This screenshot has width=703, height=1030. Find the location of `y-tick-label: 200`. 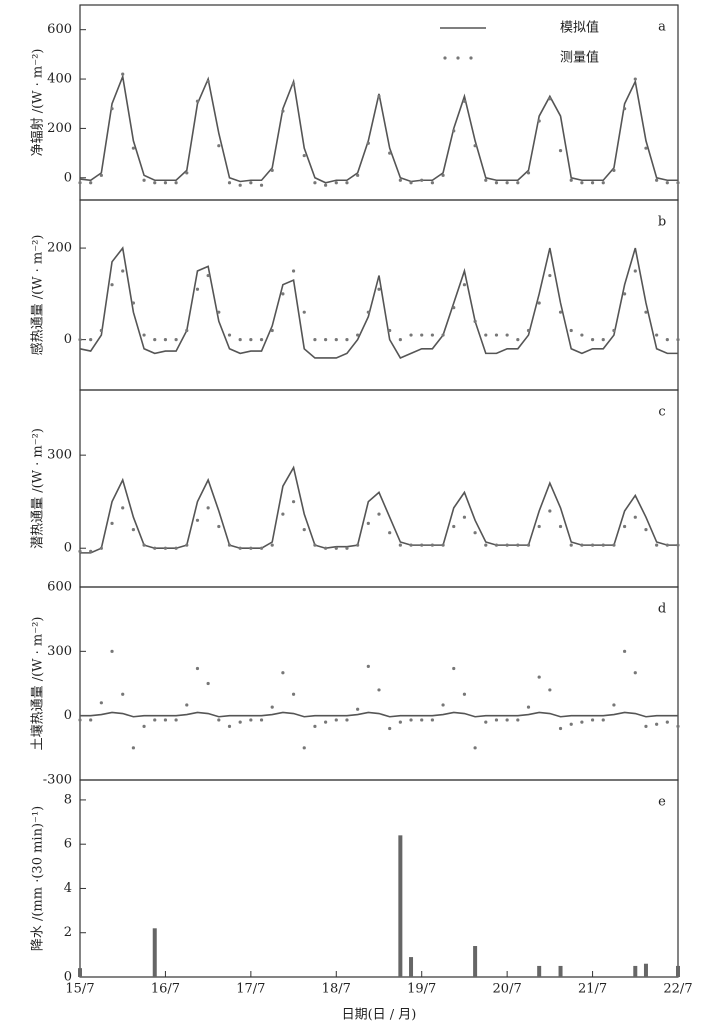

y-tick-label: 200 is located at coordinates (59, 248).